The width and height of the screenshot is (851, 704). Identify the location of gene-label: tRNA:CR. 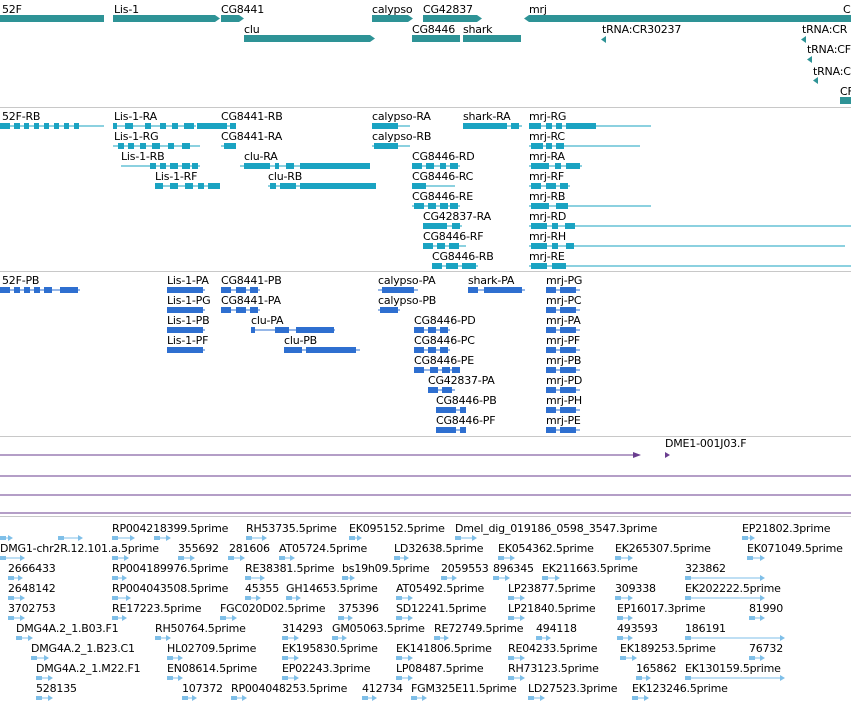
(825, 29).